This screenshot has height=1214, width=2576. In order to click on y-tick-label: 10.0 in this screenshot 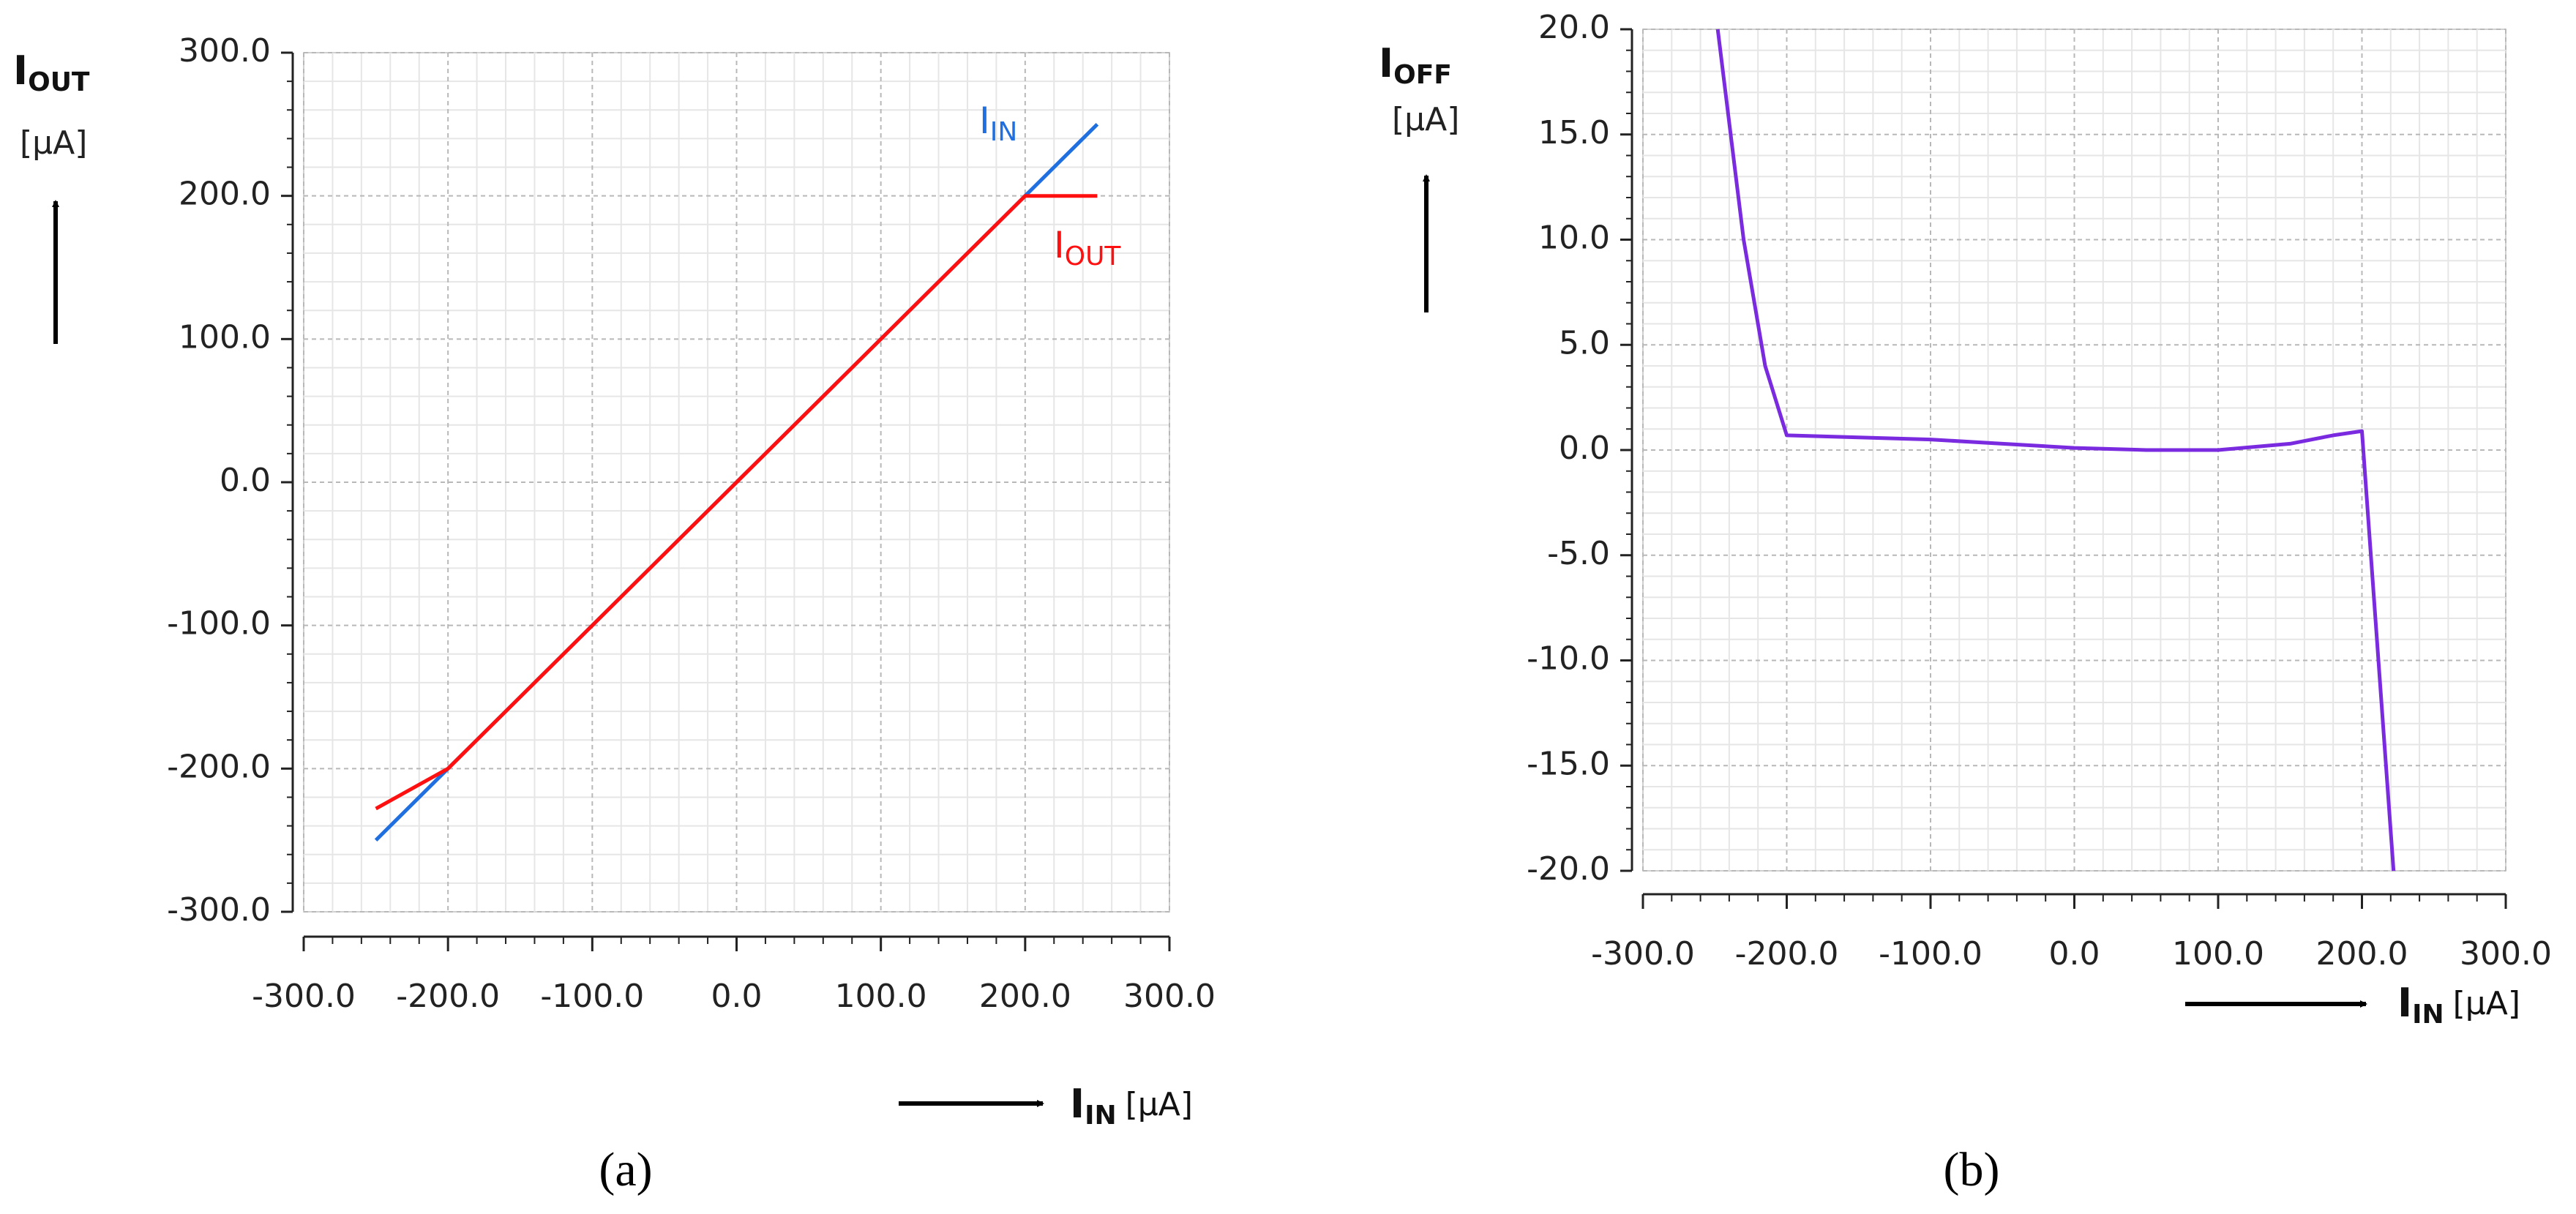, I will do `click(1574, 238)`.